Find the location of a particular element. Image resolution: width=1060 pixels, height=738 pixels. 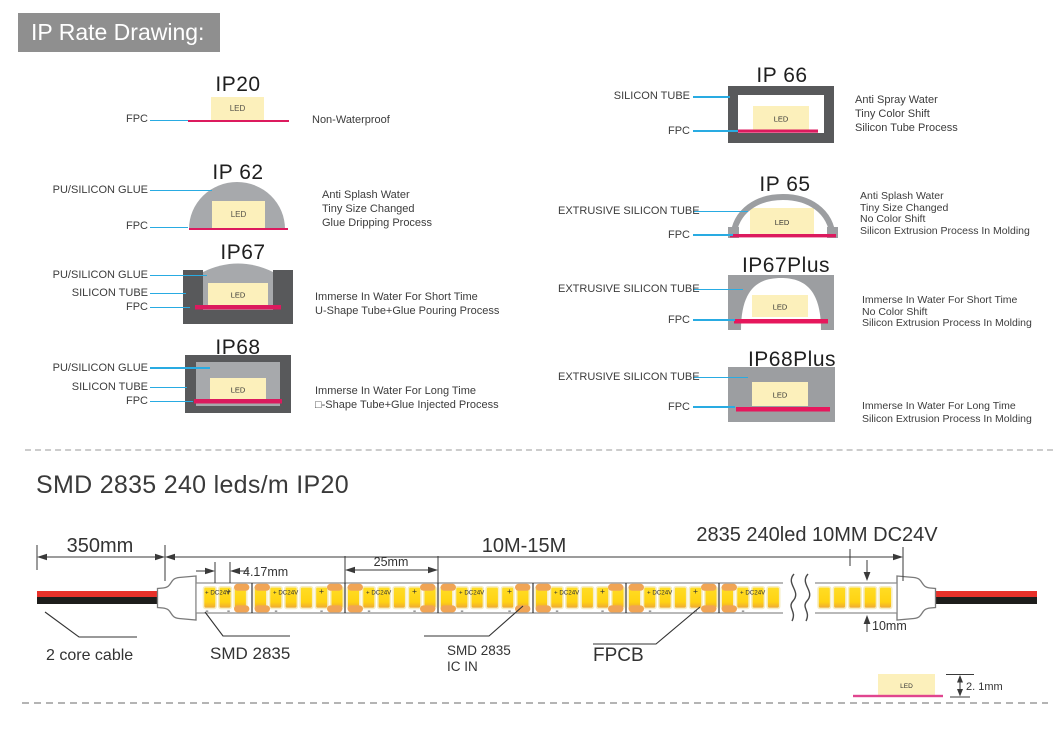

ip65-fpc-leader is located at coordinates (713, 235).